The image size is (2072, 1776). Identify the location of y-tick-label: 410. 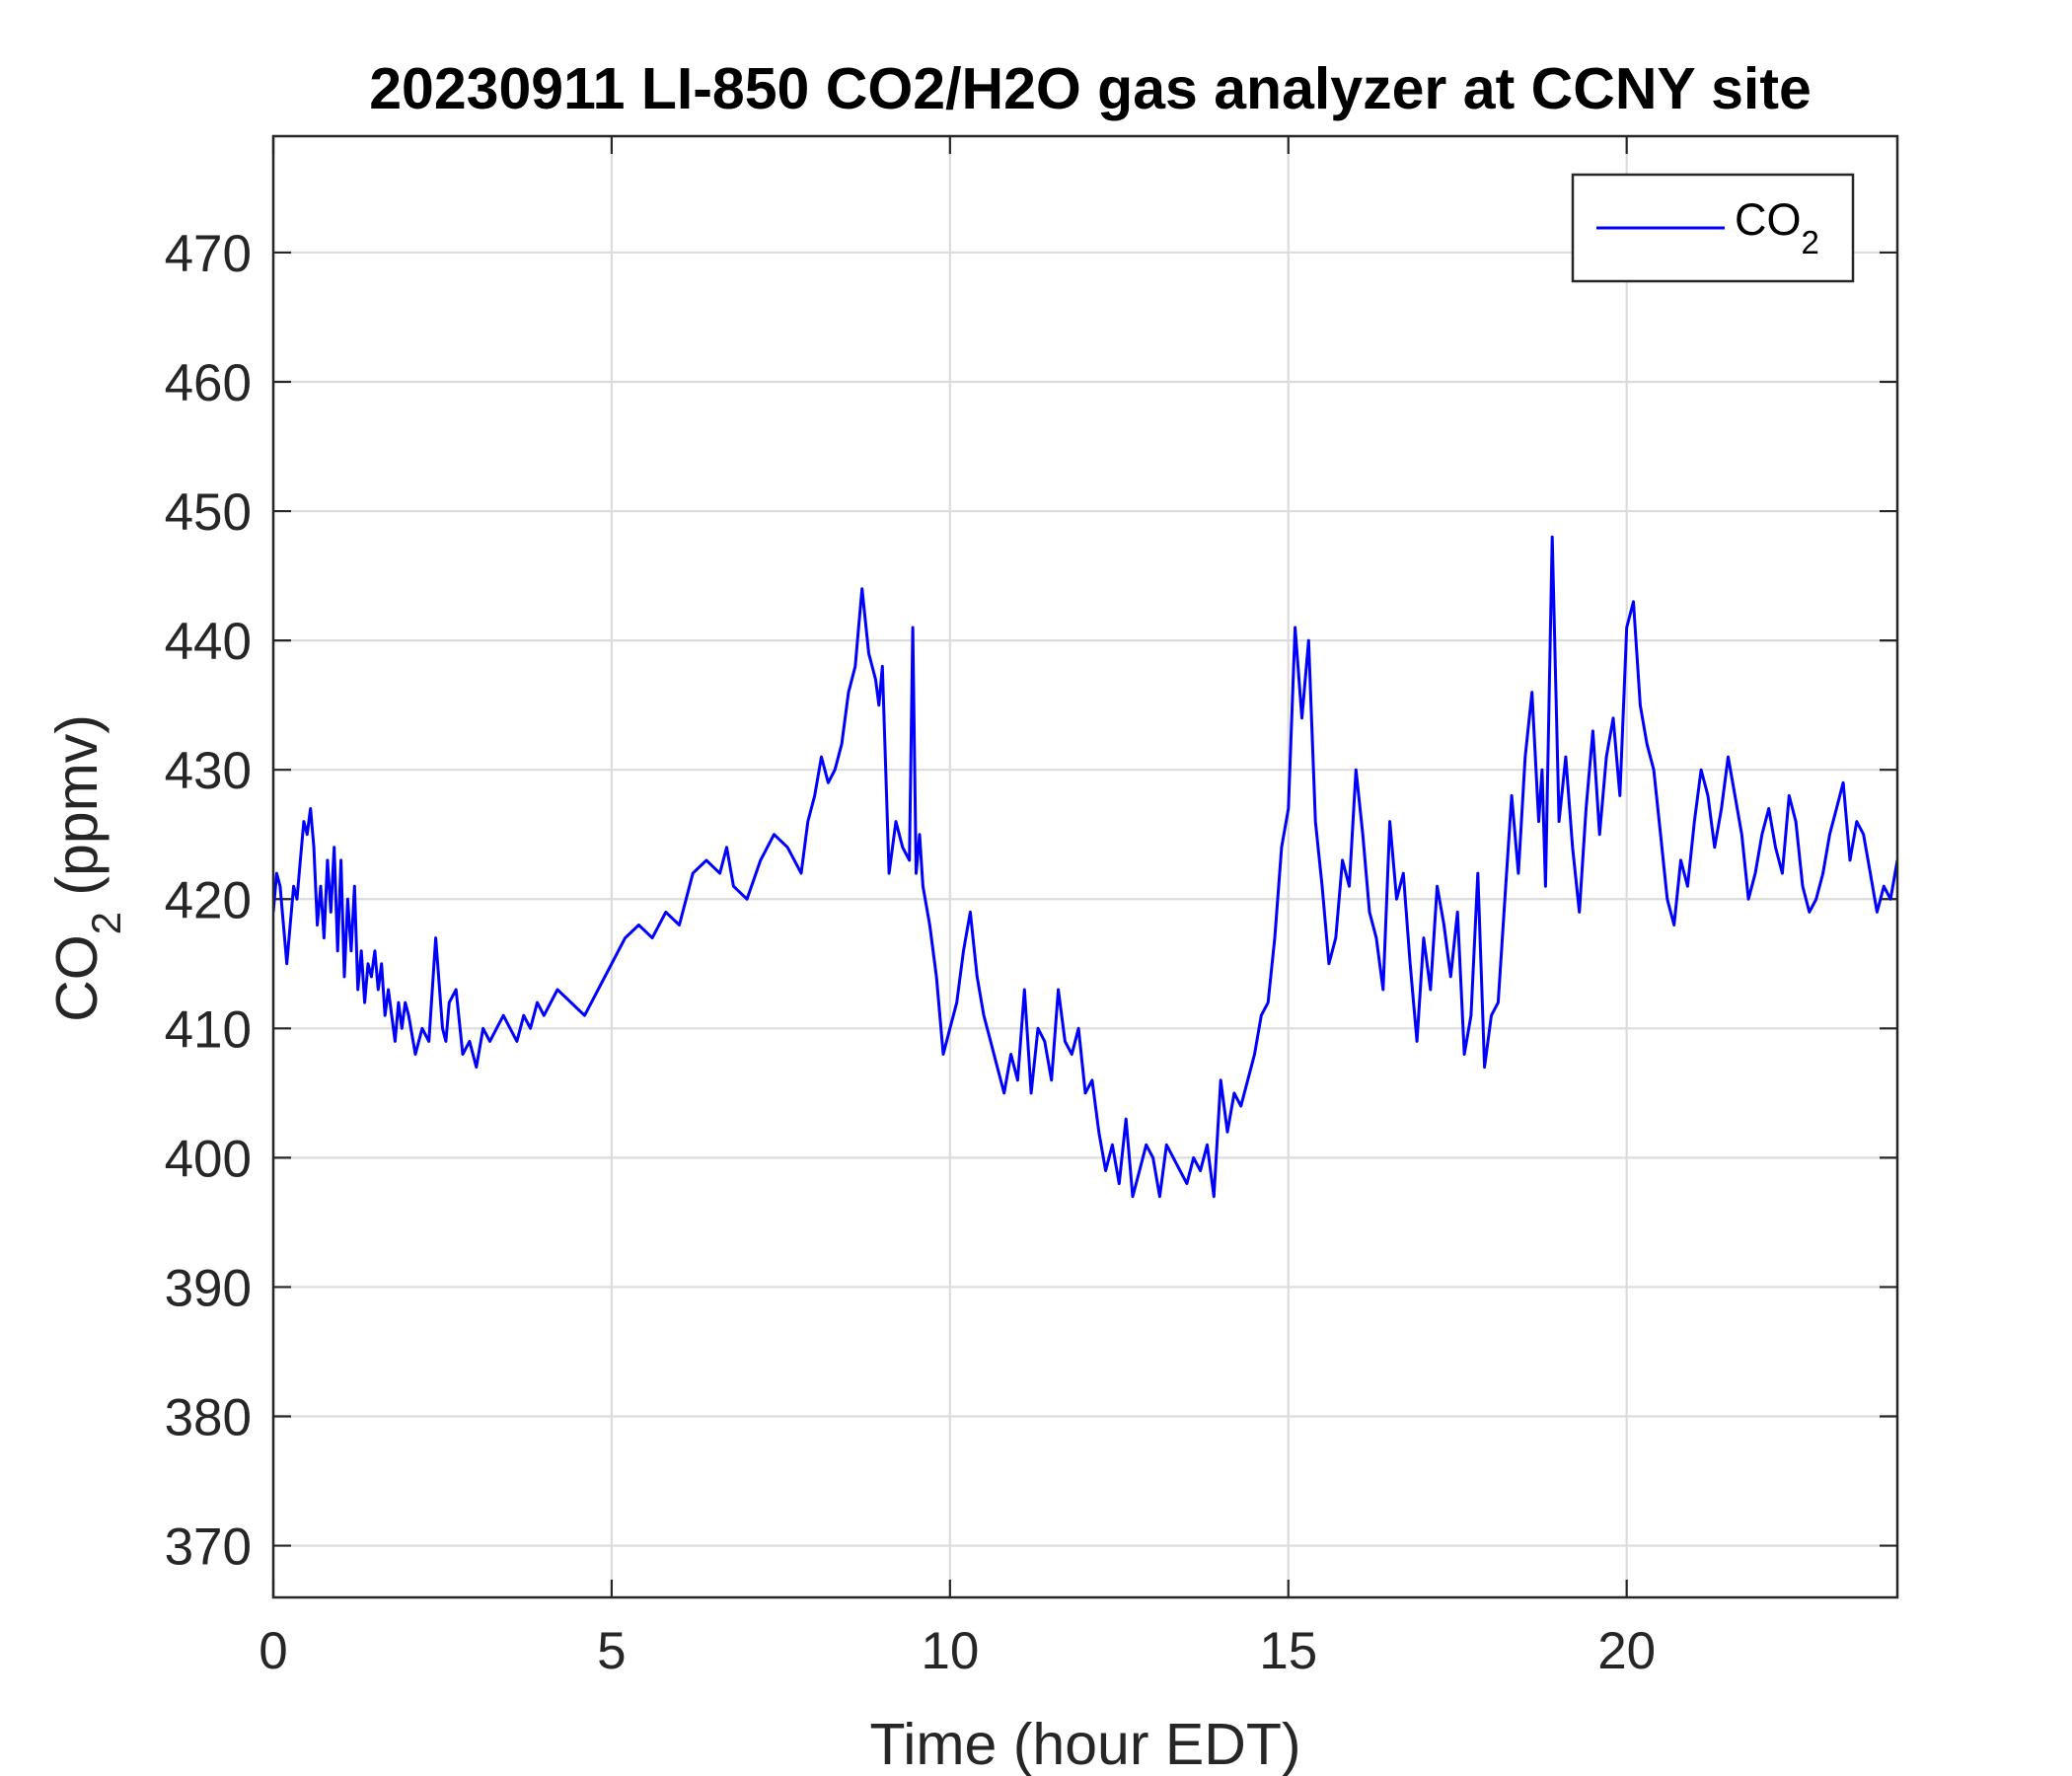
(209, 1030).